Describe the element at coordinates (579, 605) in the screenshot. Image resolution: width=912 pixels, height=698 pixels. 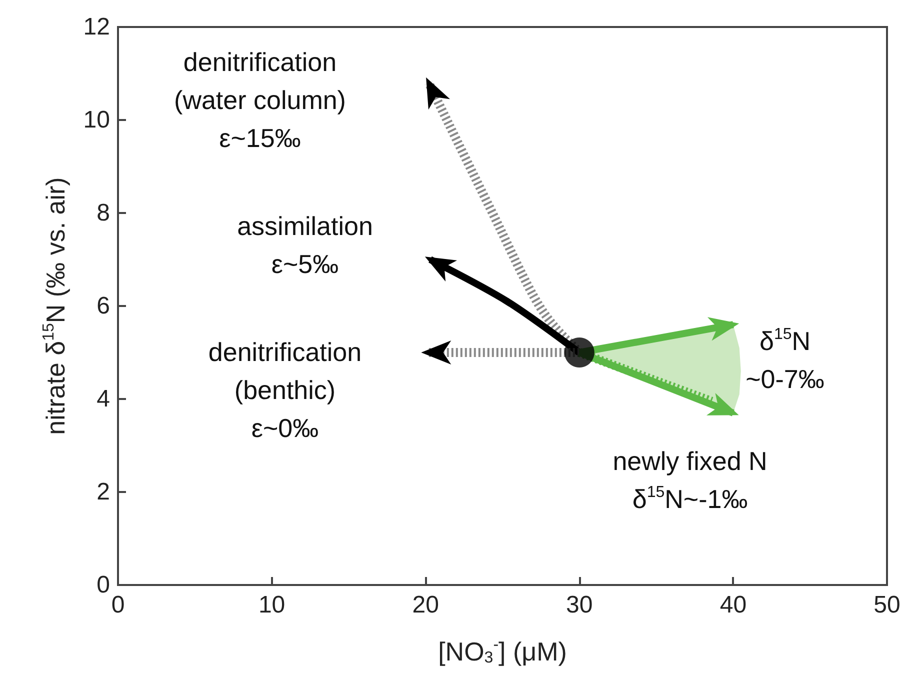
I see `x-tick-label: 30` at that location.